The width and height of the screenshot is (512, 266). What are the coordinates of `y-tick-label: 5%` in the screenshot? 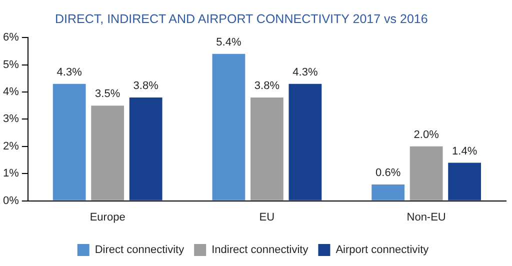 It's located at (11, 64).